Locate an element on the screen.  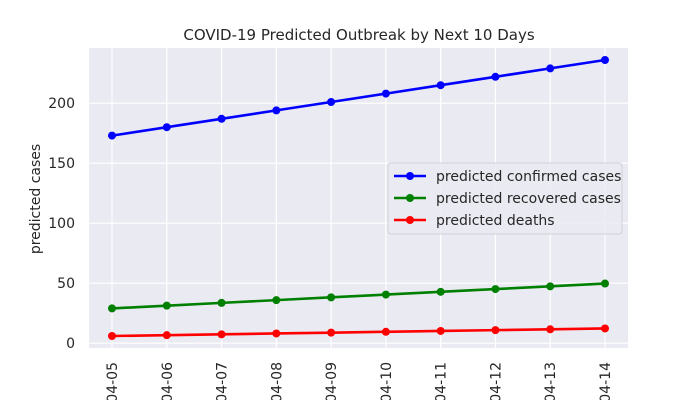
x-tick-label: 04-10 is located at coordinates (387, 381).